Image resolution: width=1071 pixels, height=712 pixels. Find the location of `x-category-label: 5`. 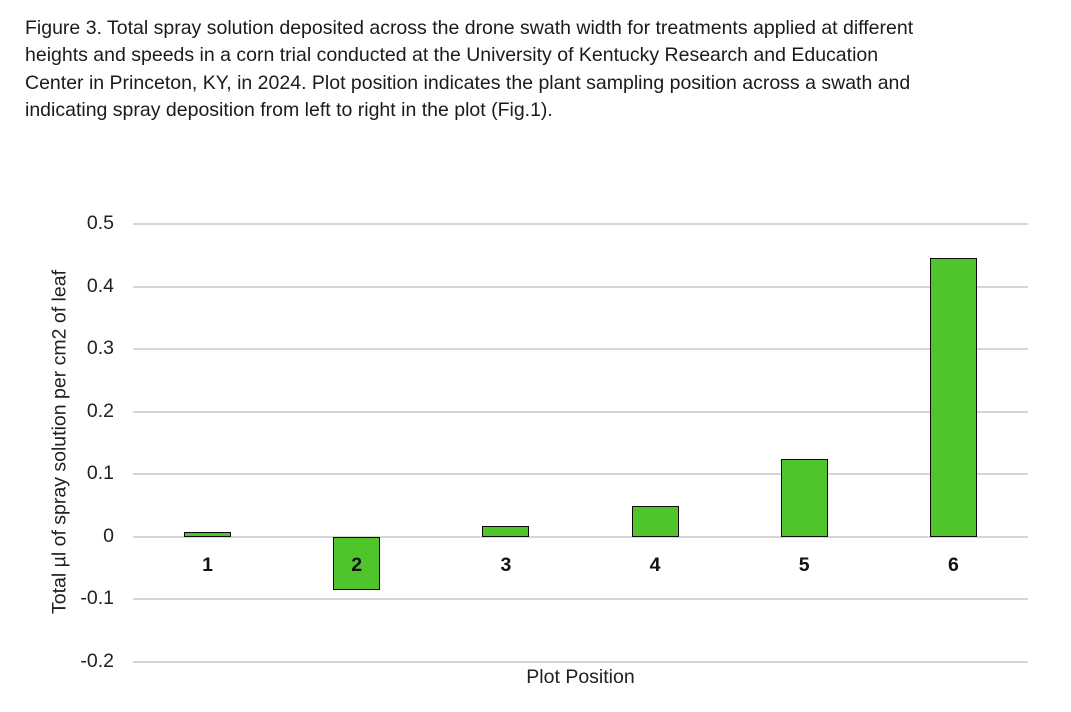

x-category-label: 5 is located at coordinates (804, 564).